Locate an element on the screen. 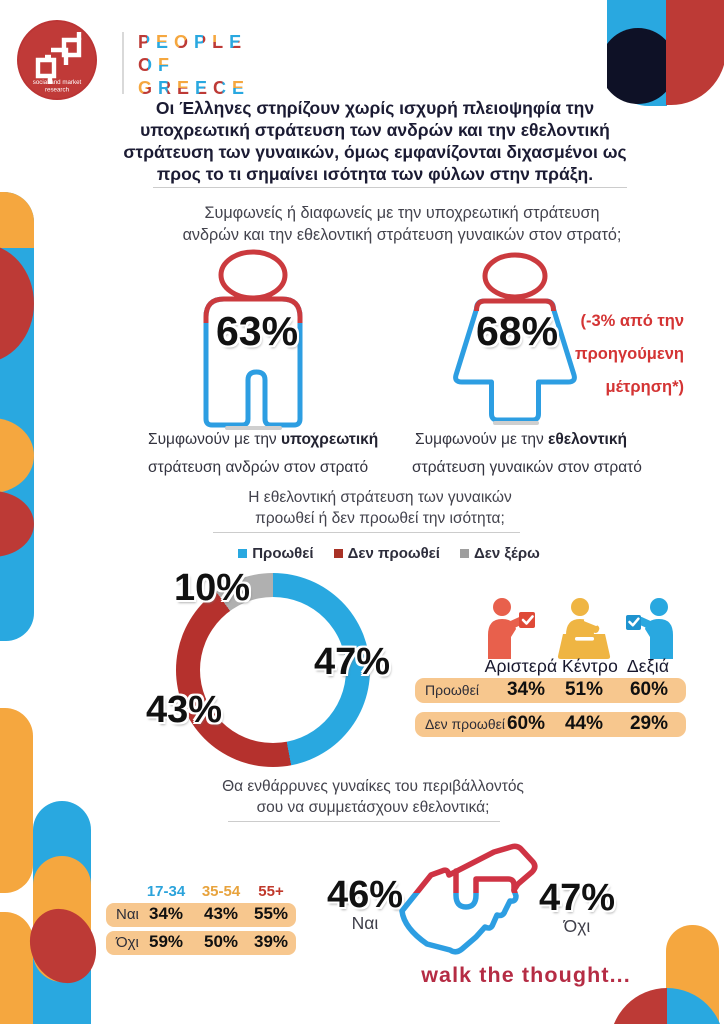 This screenshot has width=724, height=1024. encourage-no-percentage: 47% is located at coordinates (577, 898).